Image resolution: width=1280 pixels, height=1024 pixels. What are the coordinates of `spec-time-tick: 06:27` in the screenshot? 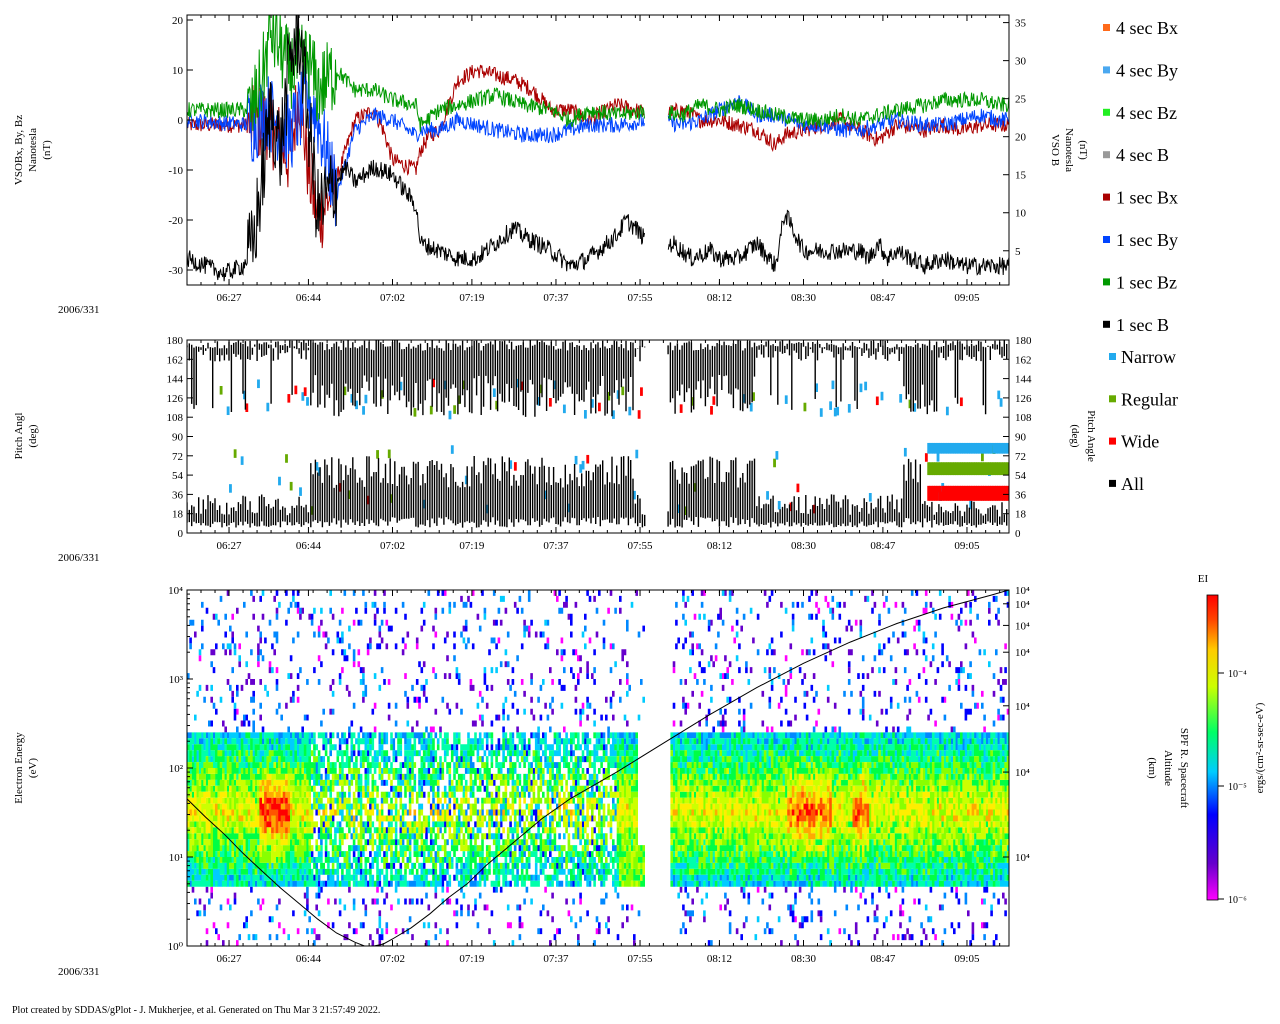 It's located at (230, 959).